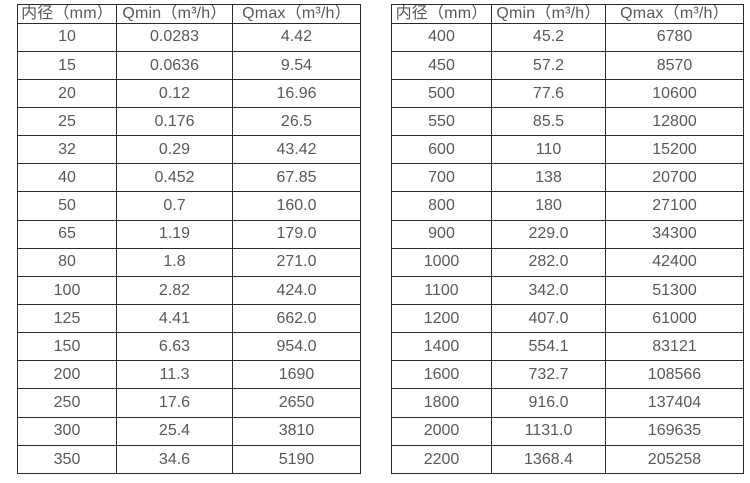 Image resolution: width=750 pixels, height=483 pixels. Describe the element at coordinates (548, 403) in the screenshot. I see `table-cell: 916.0` at that location.